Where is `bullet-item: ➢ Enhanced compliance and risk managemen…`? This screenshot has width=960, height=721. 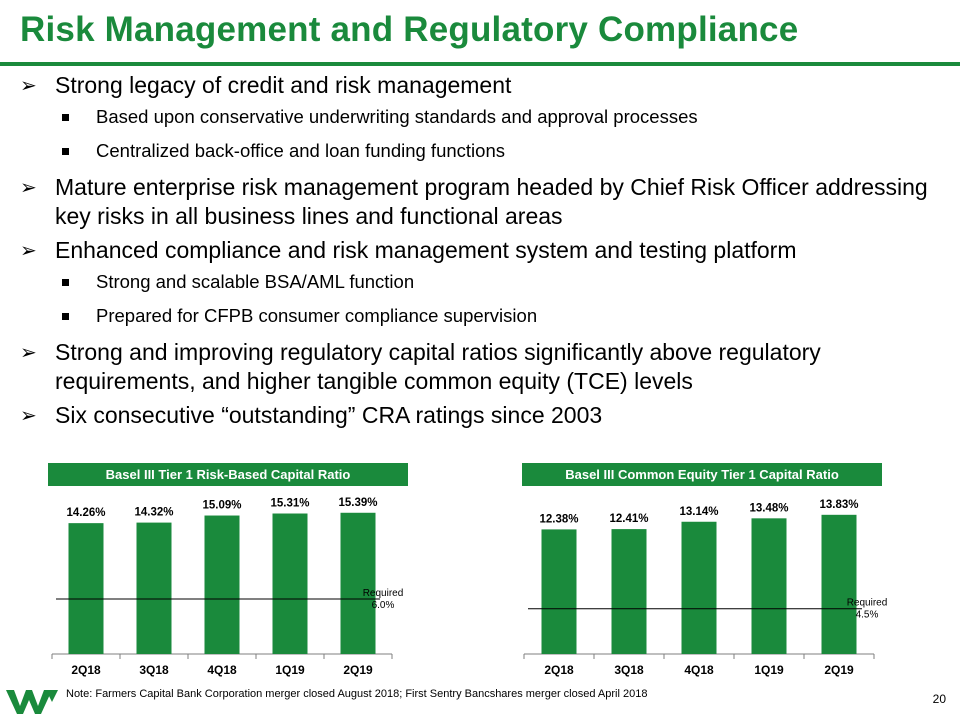 bullet-item: ➢ Enhanced compliance and risk managemen… is located at coordinates (485, 250).